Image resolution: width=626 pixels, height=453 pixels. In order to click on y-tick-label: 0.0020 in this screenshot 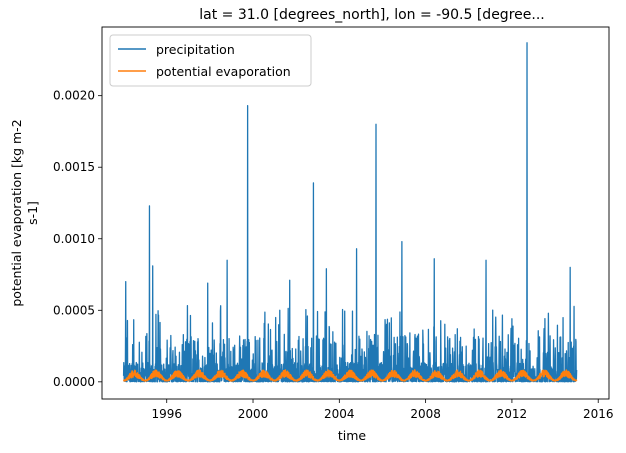, I will do `click(74, 96)`.